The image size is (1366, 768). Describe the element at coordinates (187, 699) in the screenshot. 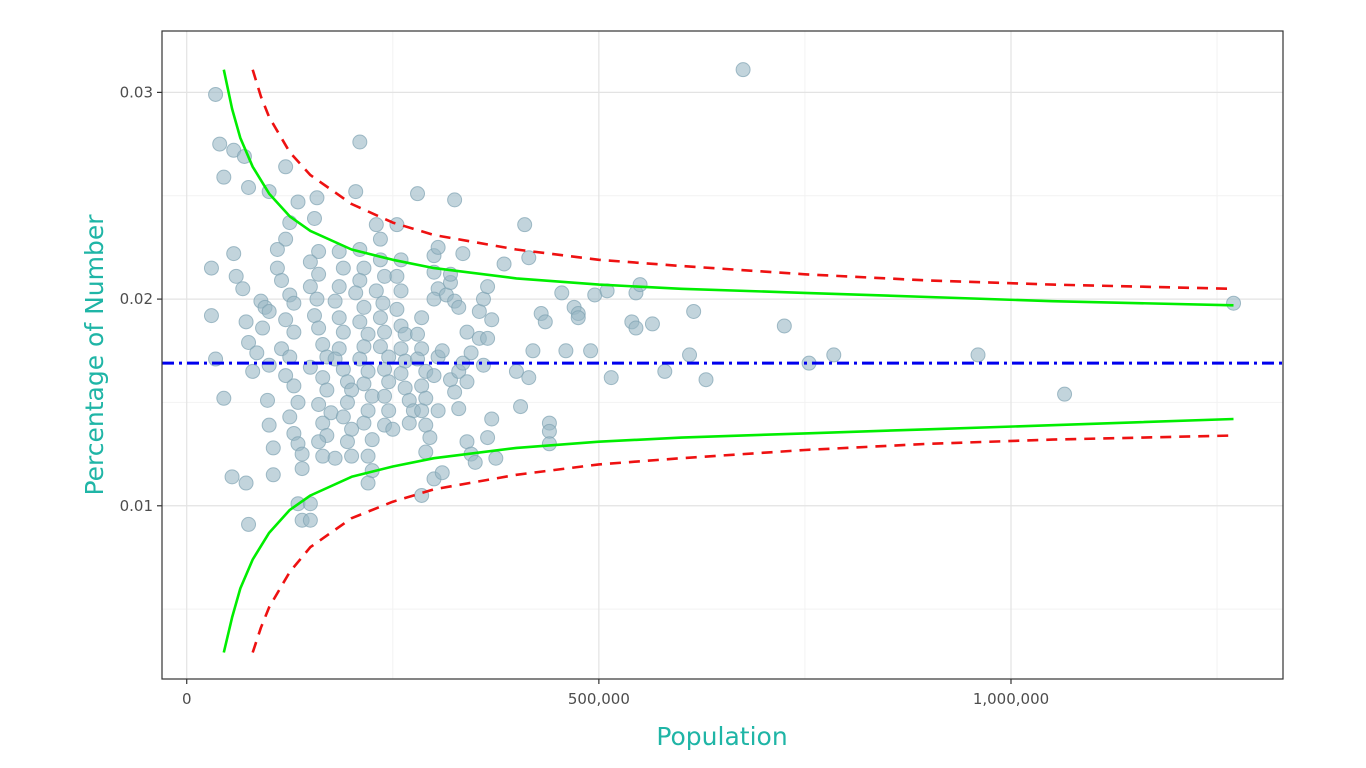

I see `x-tick-label: 0` at that location.